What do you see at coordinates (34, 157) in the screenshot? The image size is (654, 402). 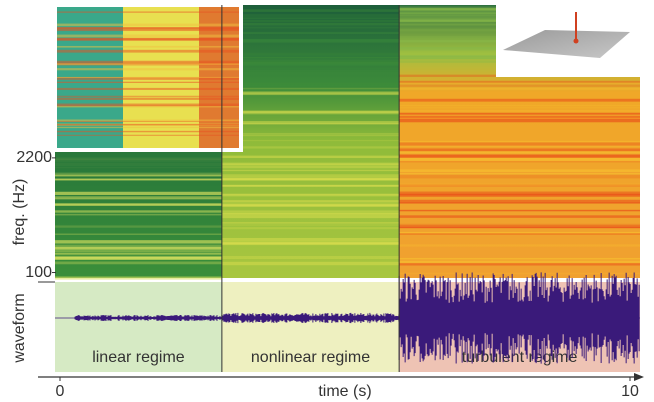 I see `y-tick-label: 2200` at bounding box center [34, 157].